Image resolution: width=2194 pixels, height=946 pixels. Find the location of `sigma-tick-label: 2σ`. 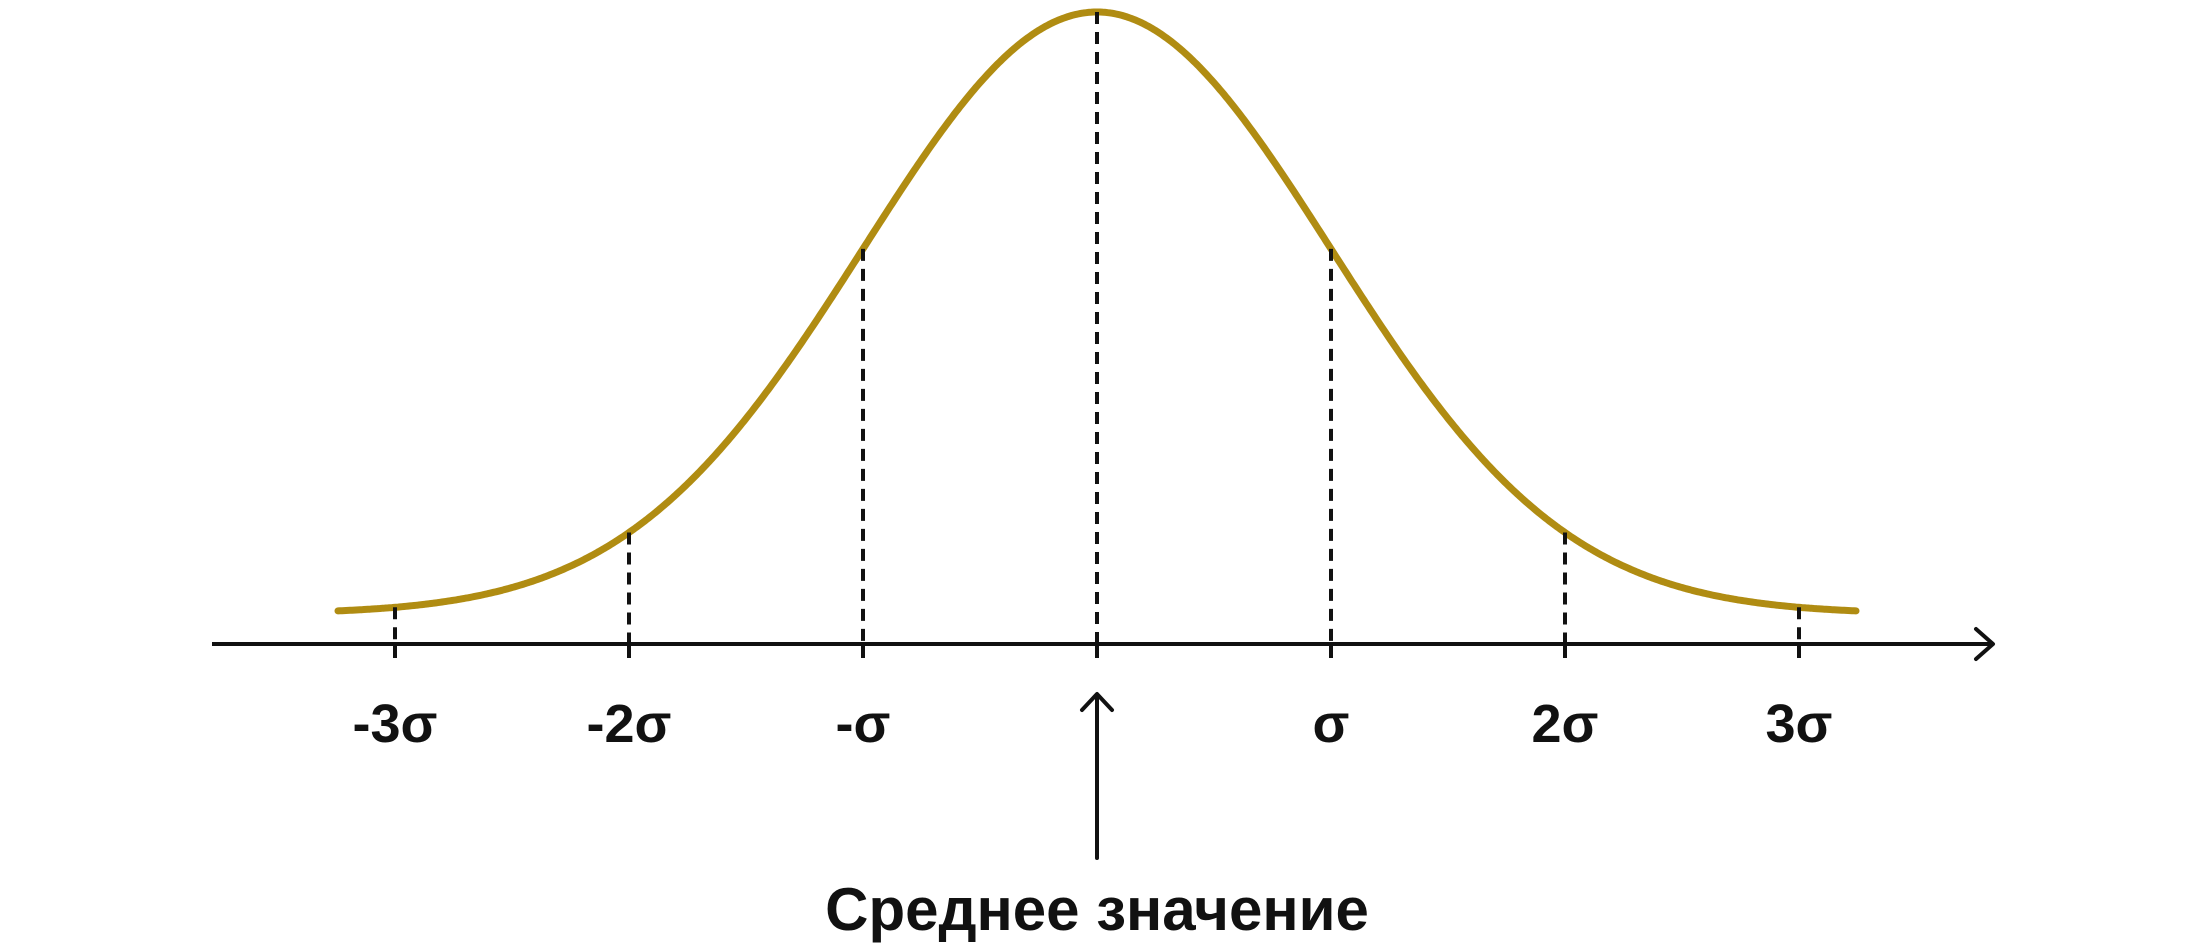

sigma-tick-label: 2σ is located at coordinates (1565, 724).